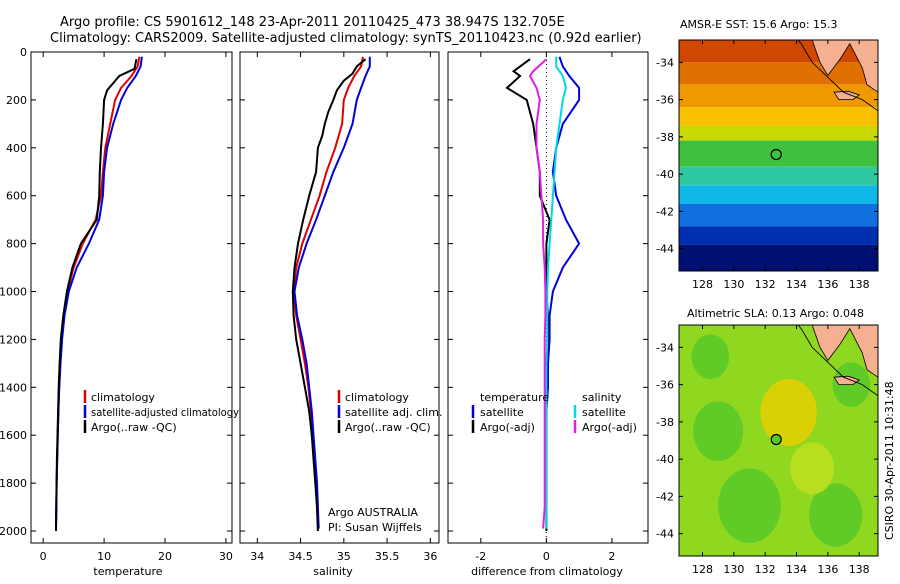  I want to click on sla-map-title: Altimetric SLA: 0.13 Argo: 0.048, so click(775, 313).